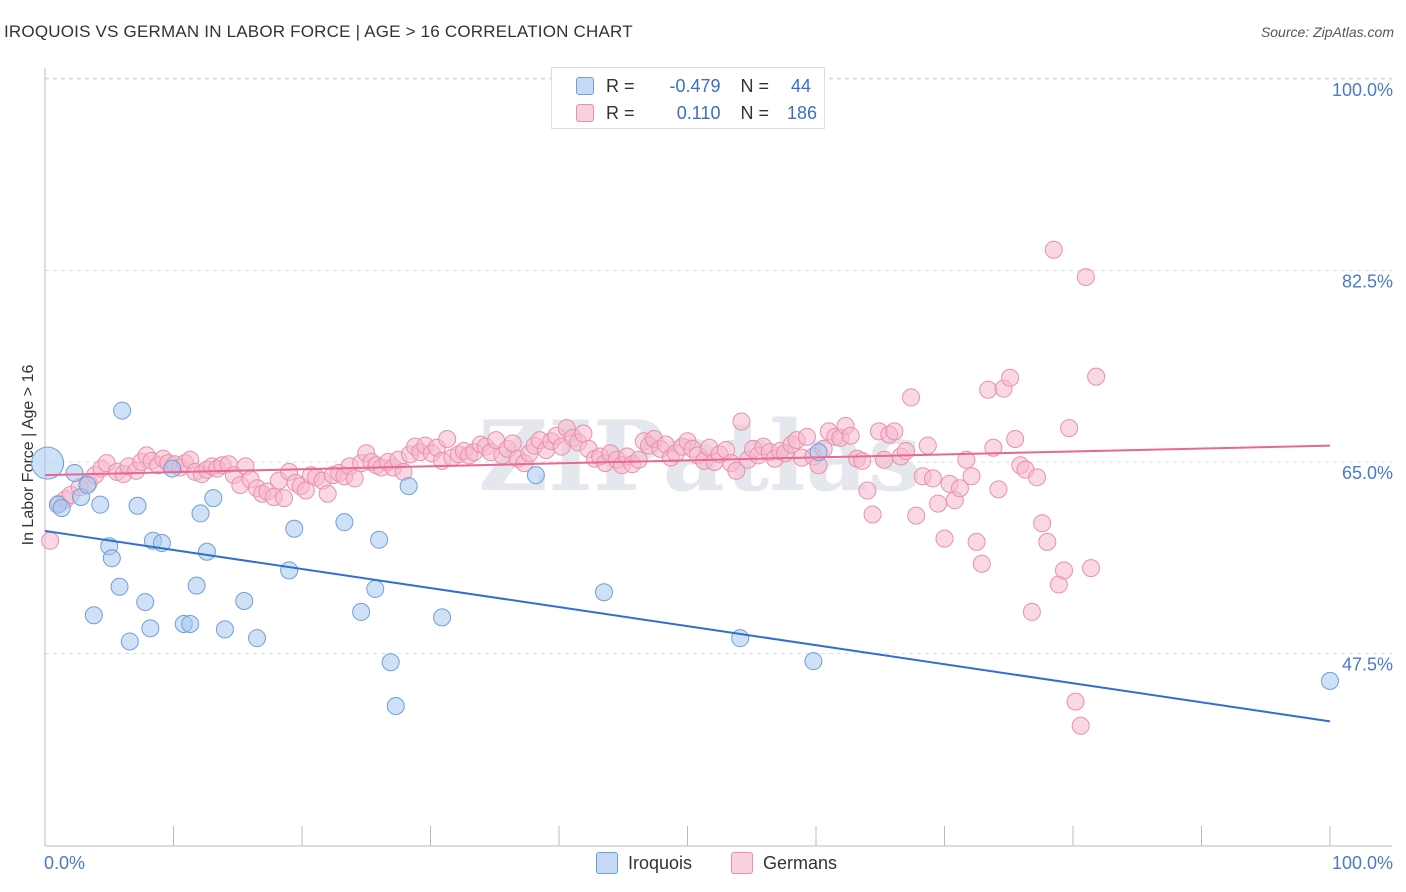 The height and width of the screenshot is (892, 1406). I want to click on series-swatch-germans, so click(742, 863).